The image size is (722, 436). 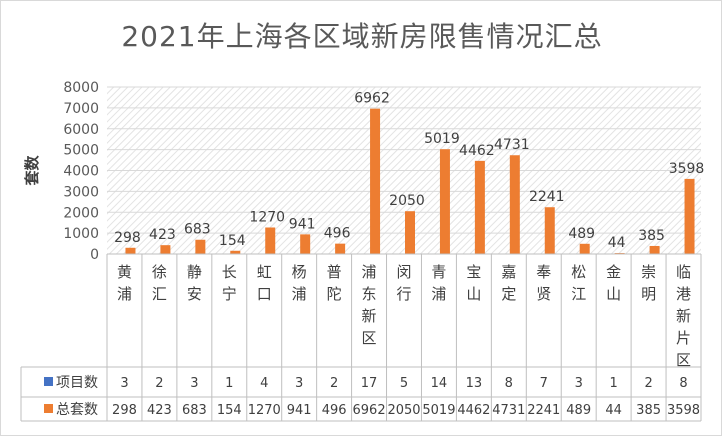 I want to click on category-label: 东, so click(x=369, y=294).